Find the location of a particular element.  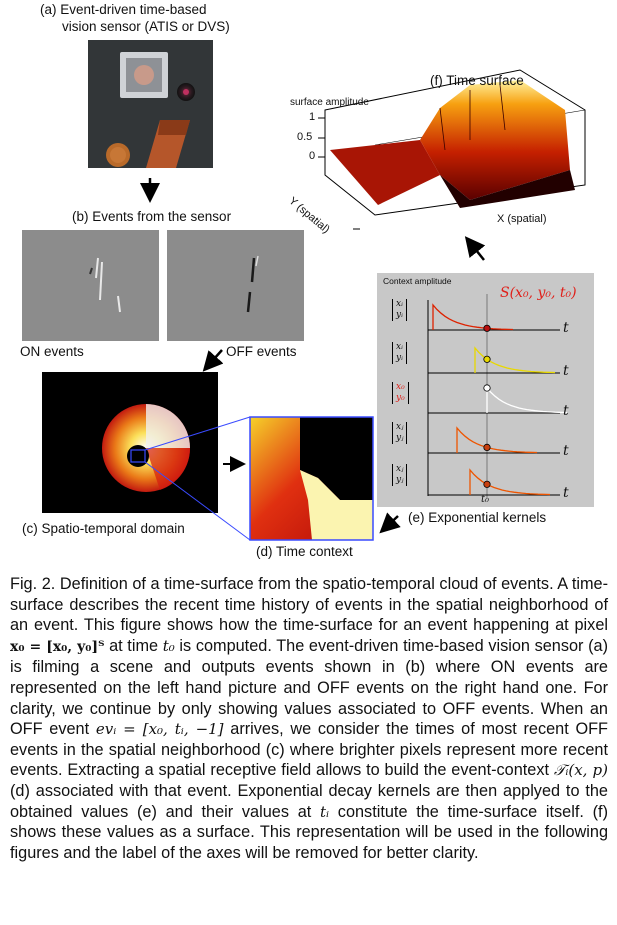

caption-math-2: t₀ is located at coordinates (168, 645).